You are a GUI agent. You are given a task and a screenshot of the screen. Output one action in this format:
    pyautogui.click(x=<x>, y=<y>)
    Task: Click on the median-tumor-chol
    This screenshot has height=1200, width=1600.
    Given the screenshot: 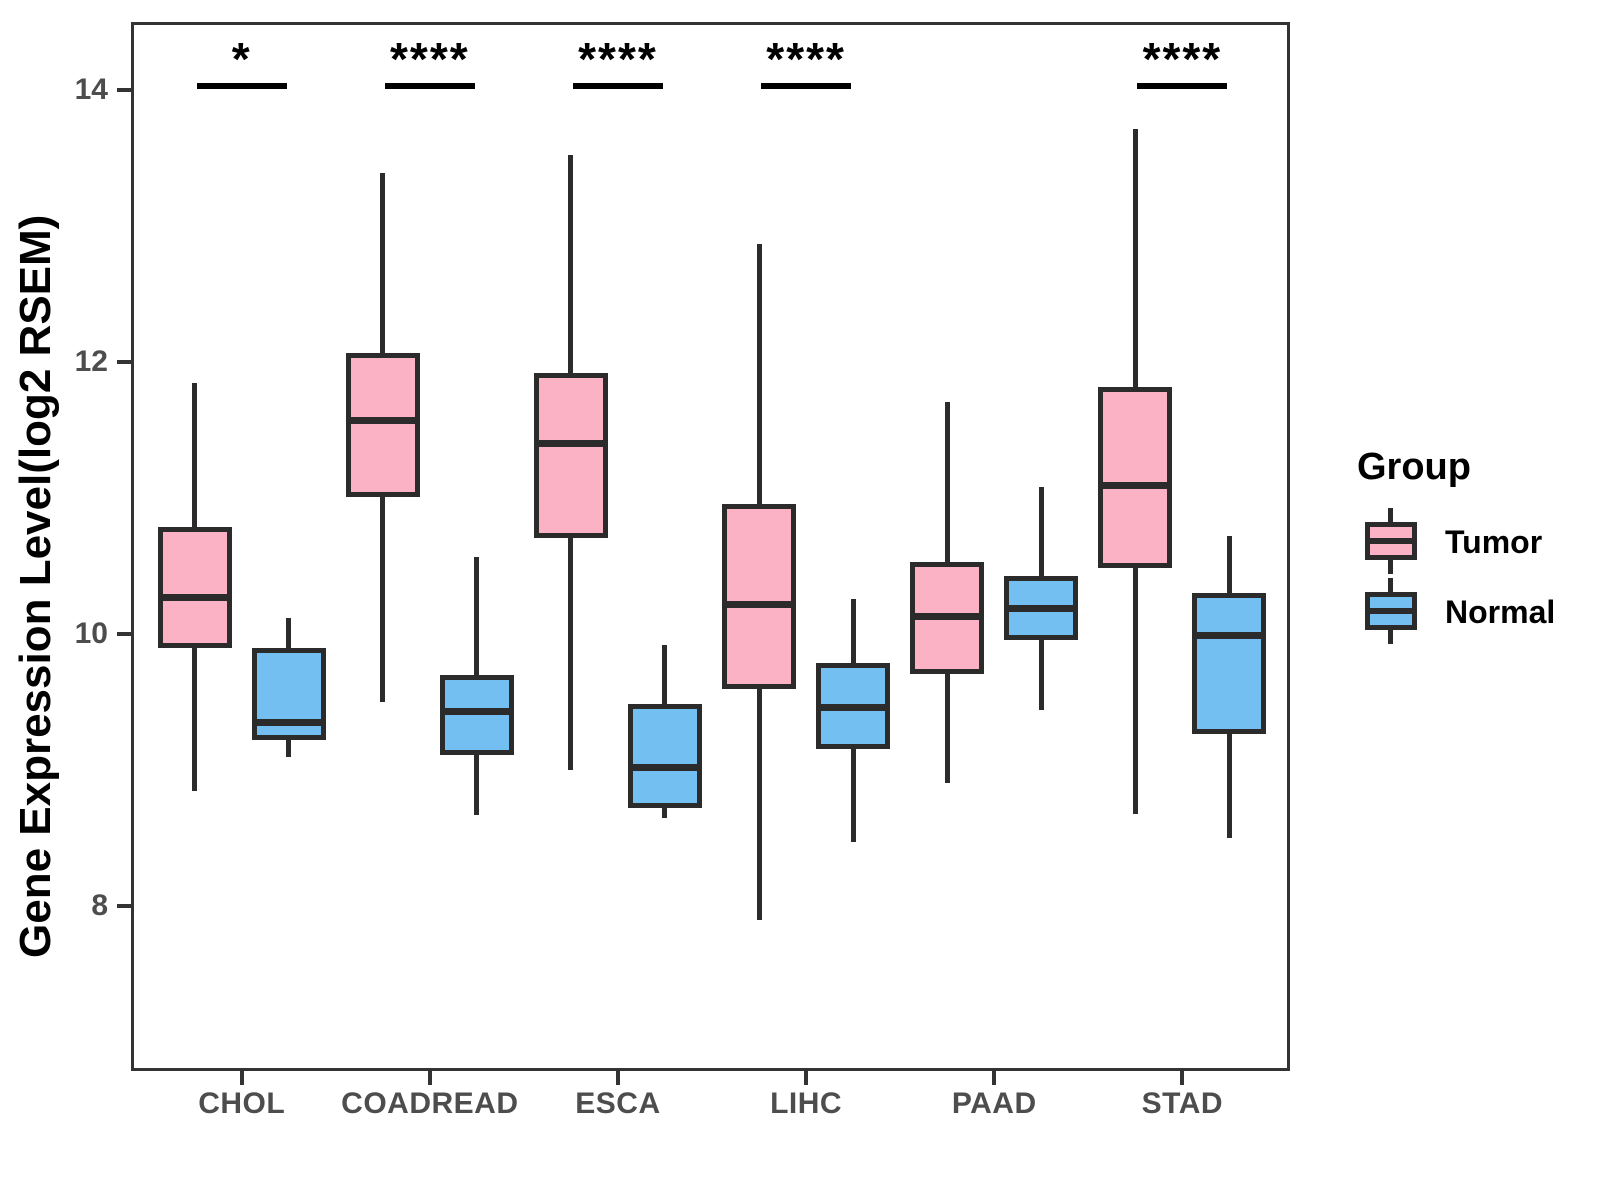 What is the action you would take?
    pyautogui.click(x=194, y=598)
    